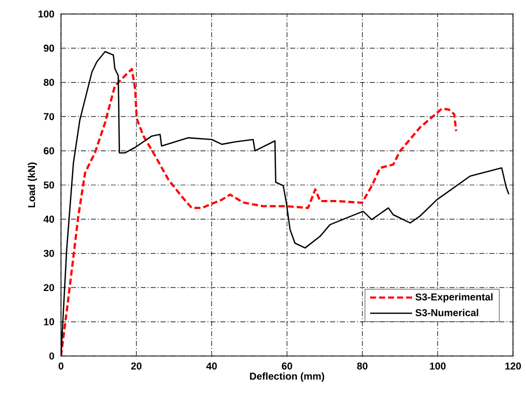  What do you see at coordinates (49, 48) in the screenshot?
I see `y-tick-label: 90` at bounding box center [49, 48].